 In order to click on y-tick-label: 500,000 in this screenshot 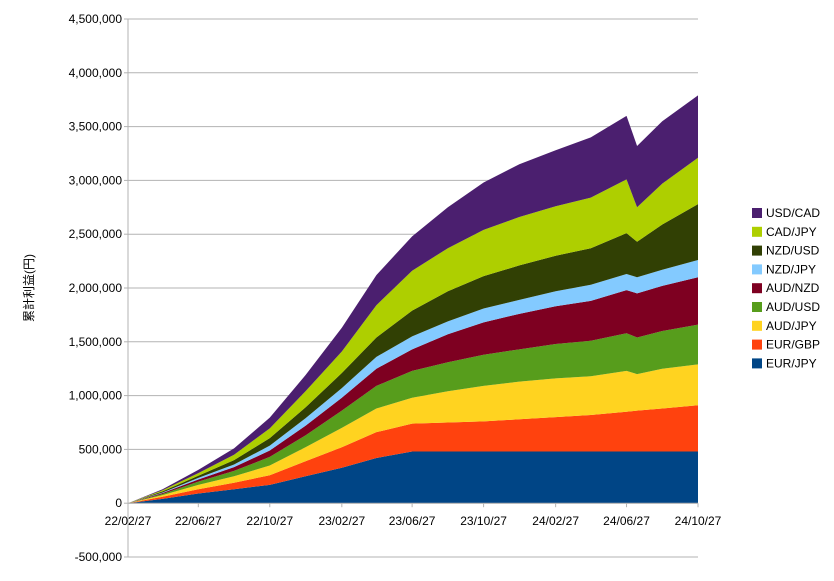, I will do `click(101, 449)`.